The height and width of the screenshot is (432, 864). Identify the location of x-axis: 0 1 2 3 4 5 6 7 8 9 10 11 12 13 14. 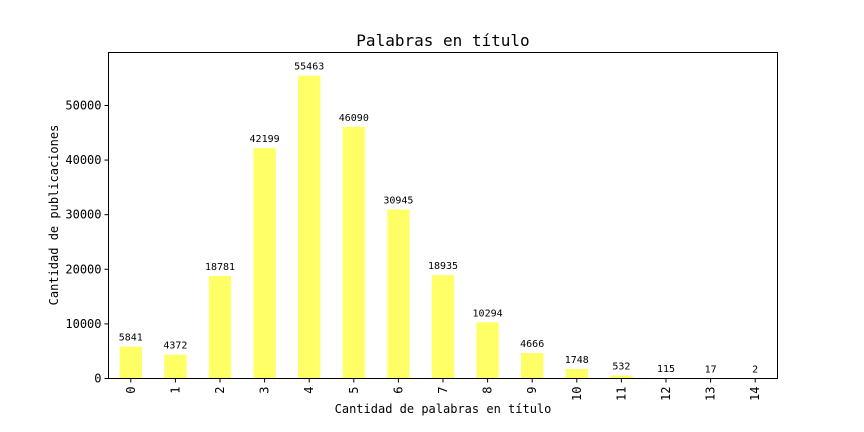
(443, 389).